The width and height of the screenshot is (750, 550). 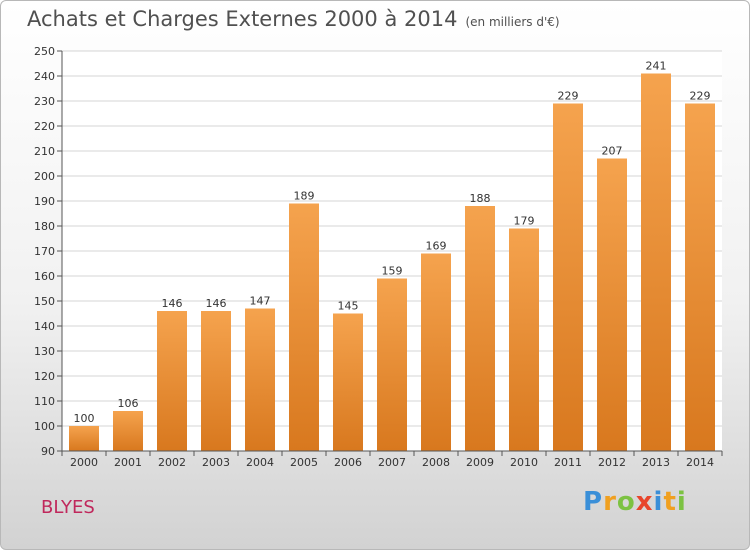 I want to click on y-tick-label: 190, so click(x=44, y=201).